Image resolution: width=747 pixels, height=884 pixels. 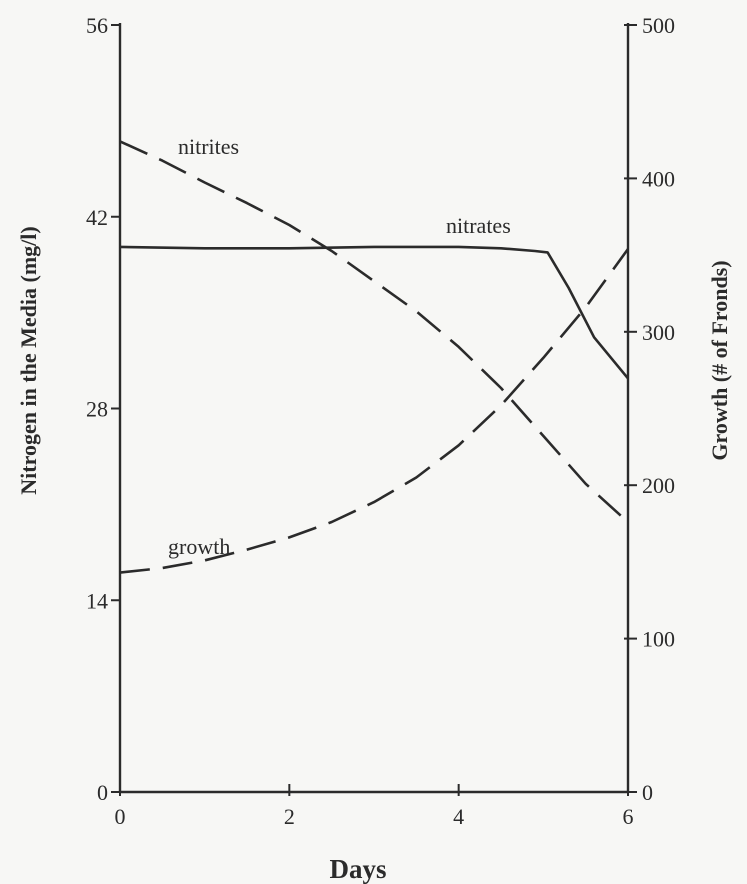 What do you see at coordinates (289, 816) in the screenshot?
I see `x-tick-label: 2` at bounding box center [289, 816].